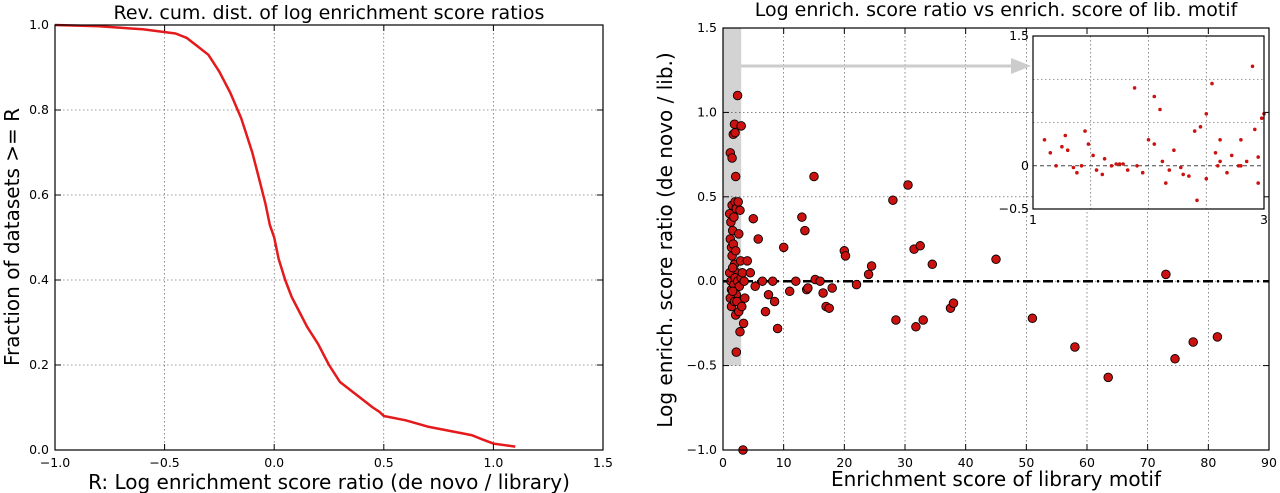 This screenshot has width=1280, height=493. I want to click on right-x-axis-label: Enrichment score of library motif, so click(996, 479).